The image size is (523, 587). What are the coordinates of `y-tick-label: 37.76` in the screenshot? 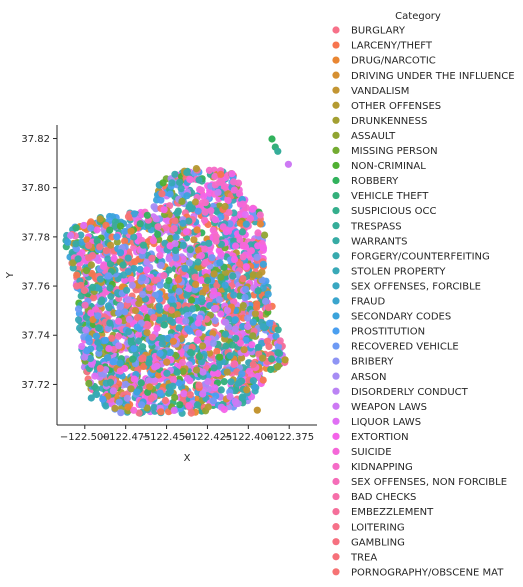 It's located at (35, 287).